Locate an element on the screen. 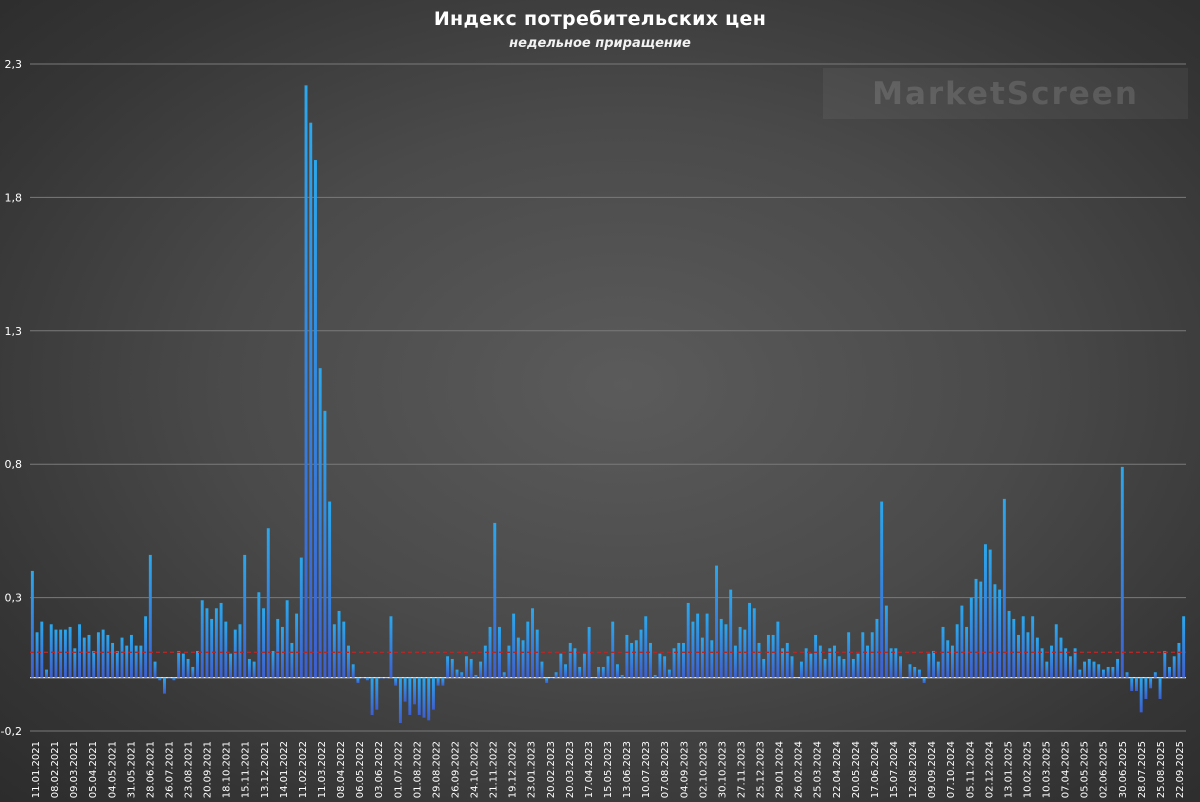  x-tick-label: 03.06.2022 is located at coordinates (379, 769).